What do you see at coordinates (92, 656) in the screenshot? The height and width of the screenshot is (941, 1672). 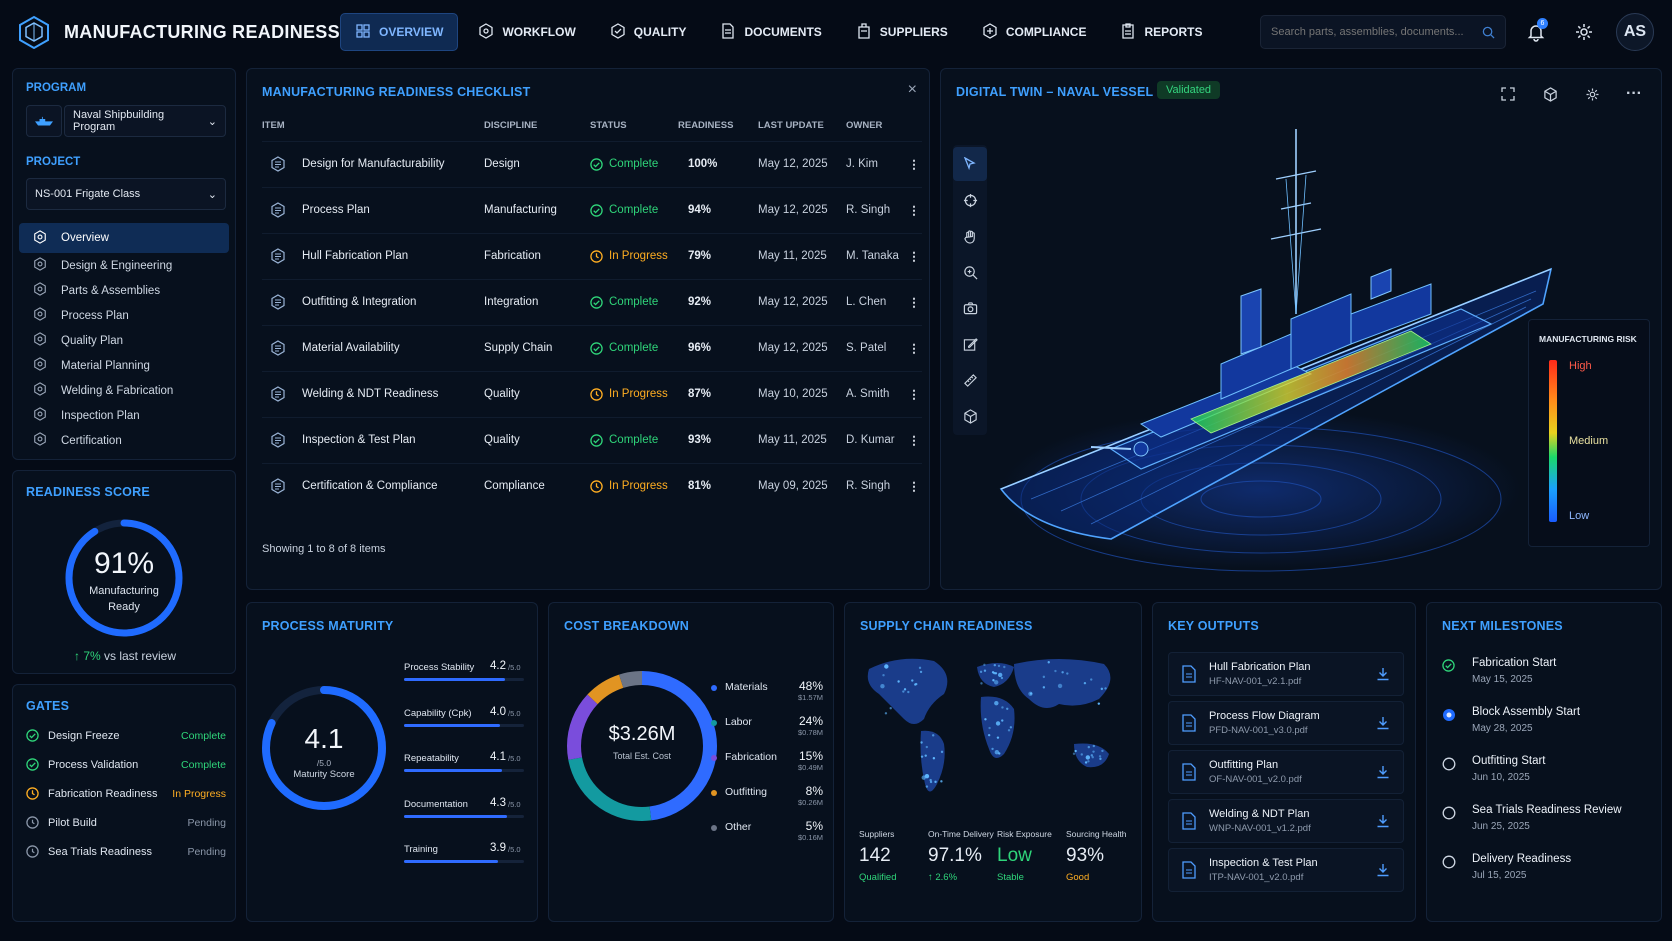 I see `readiness-delta-value: 7%` at bounding box center [92, 656].